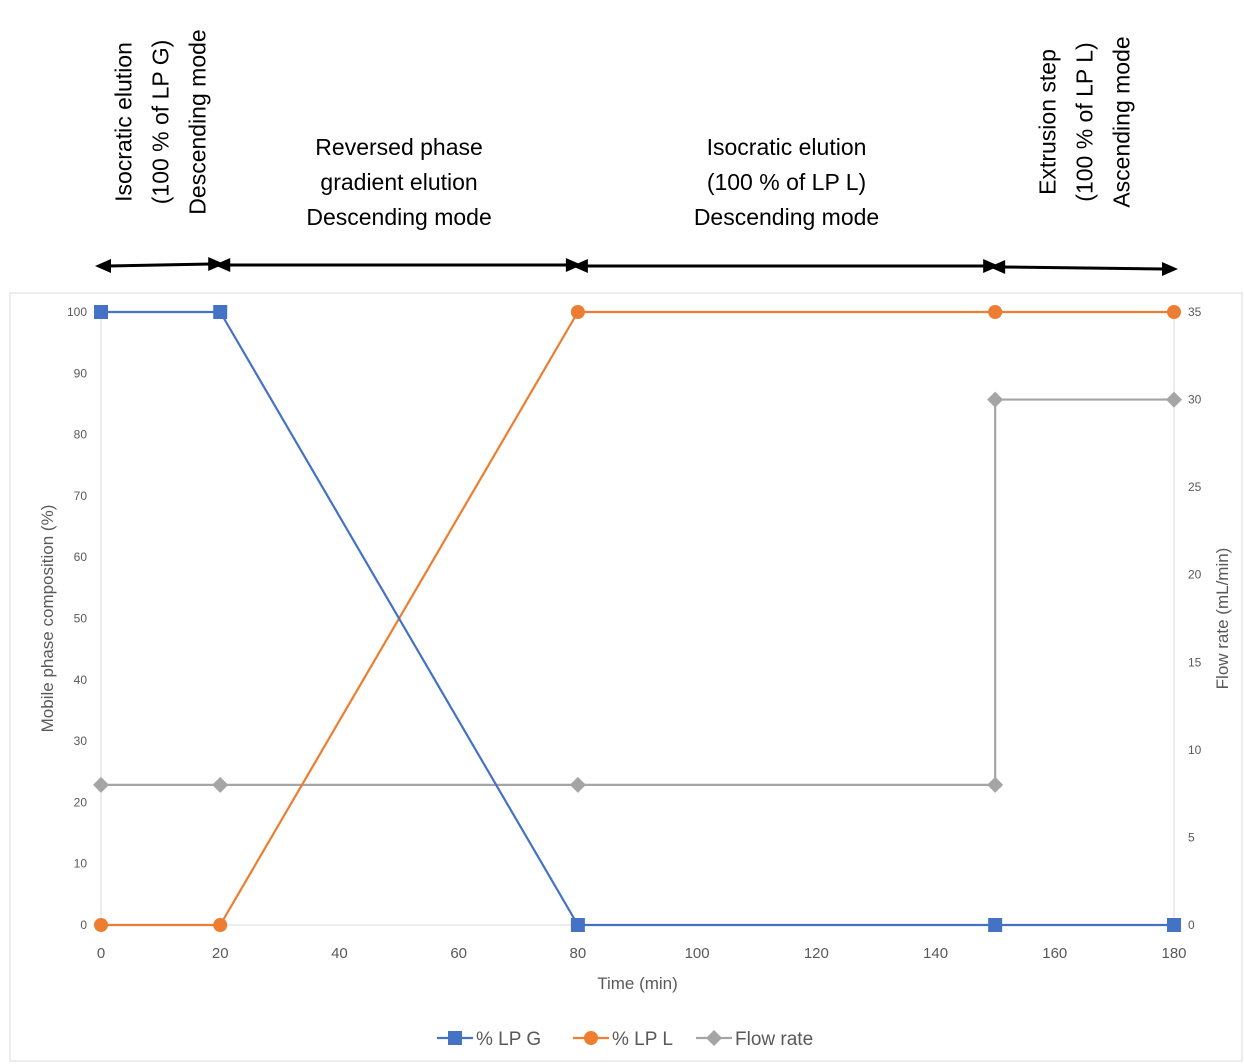 The image size is (1244, 1064). I want to click on y-left-tick-label: 10, so click(81, 864).